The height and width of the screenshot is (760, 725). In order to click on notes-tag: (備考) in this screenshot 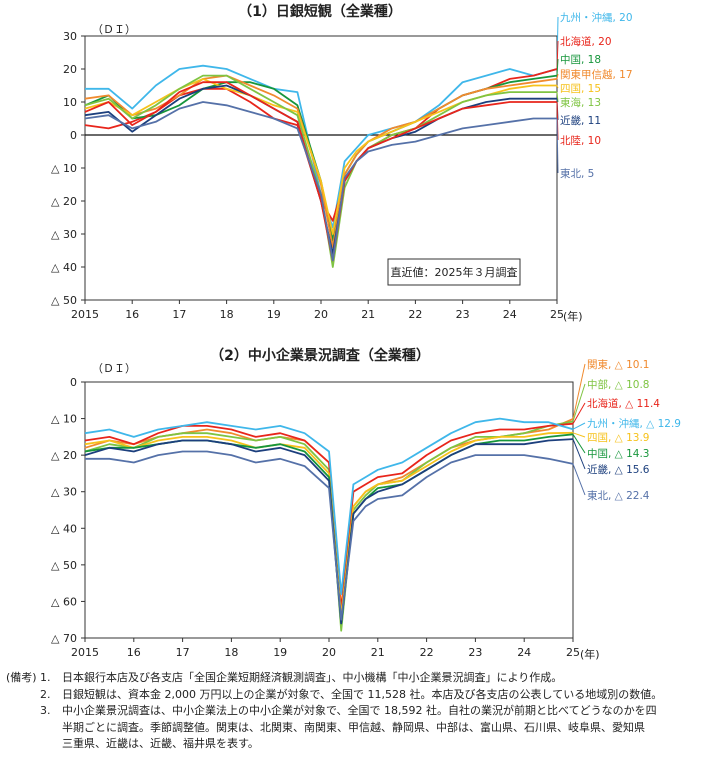, I will do `click(21, 677)`.